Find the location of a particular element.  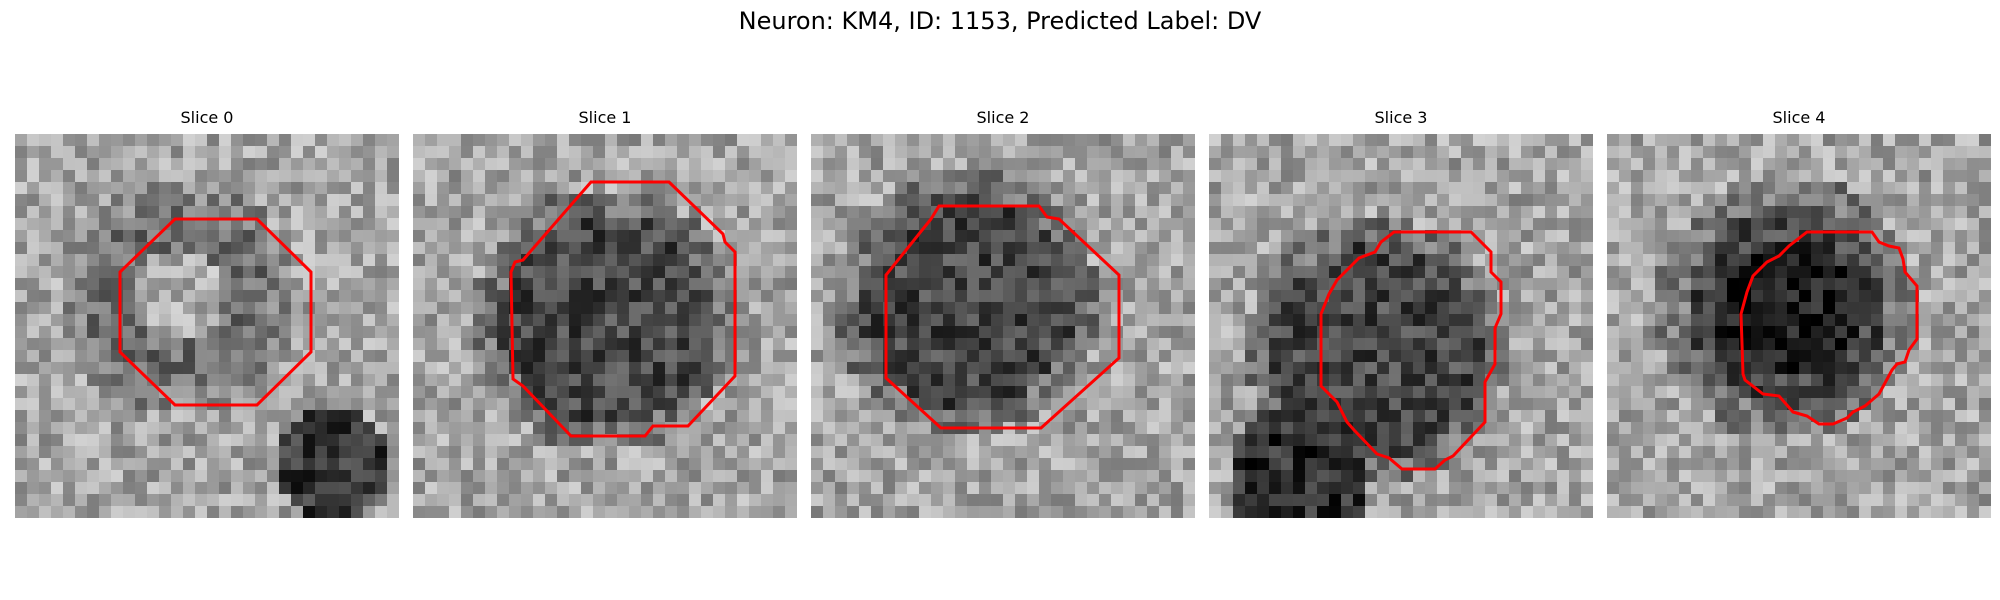

slice-title: Slice 1 is located at coordinates (605, 117).